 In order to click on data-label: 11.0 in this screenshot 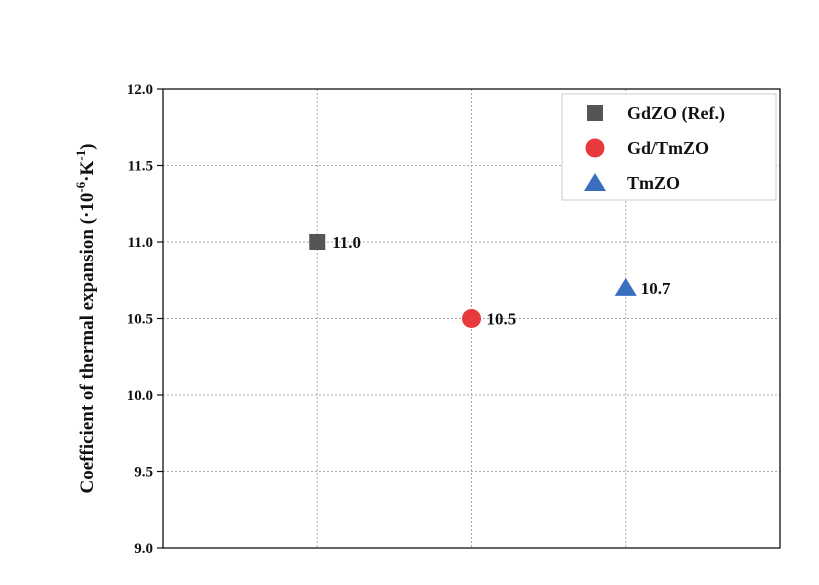, I will do `click(346, 242)`.